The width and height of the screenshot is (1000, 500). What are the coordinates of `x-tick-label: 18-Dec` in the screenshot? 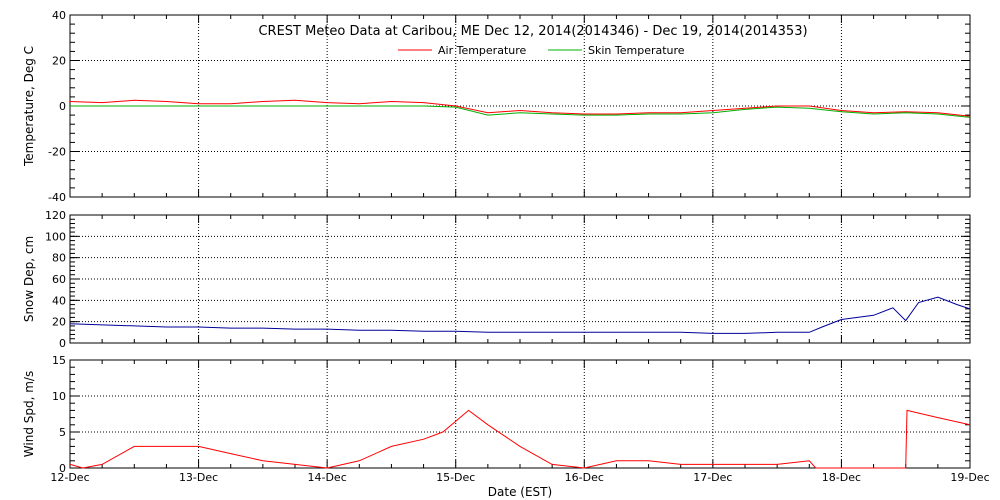 It's located at (841, 477).